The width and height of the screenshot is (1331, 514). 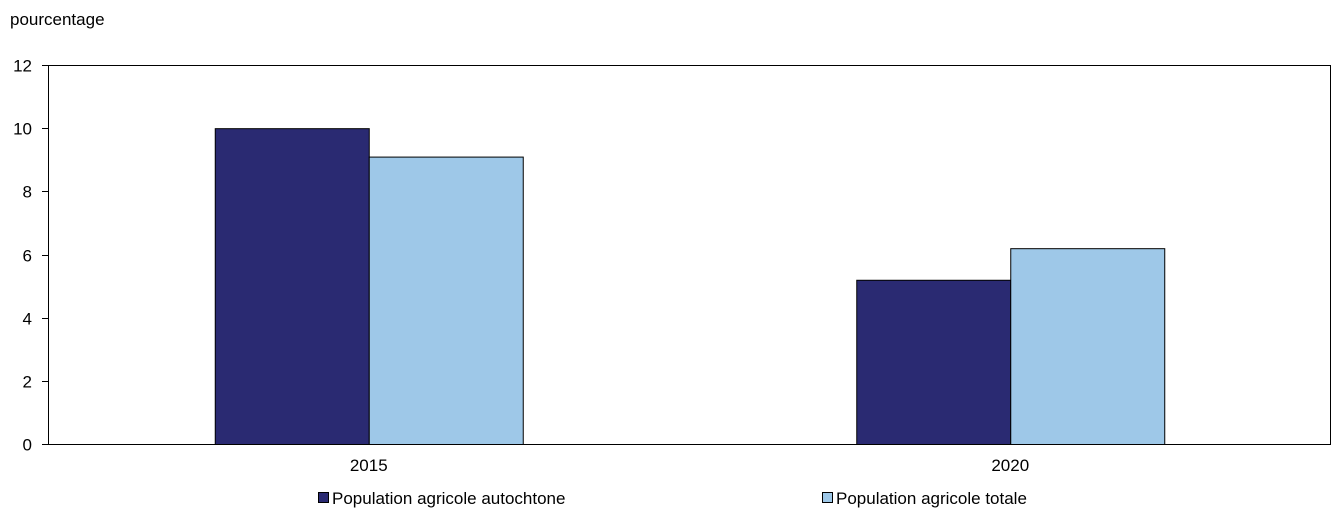 What do you see at coordinates (1010, 465) in the screenshot?
I see `x-category-label: 2020` at bounding box center [1010, 465].